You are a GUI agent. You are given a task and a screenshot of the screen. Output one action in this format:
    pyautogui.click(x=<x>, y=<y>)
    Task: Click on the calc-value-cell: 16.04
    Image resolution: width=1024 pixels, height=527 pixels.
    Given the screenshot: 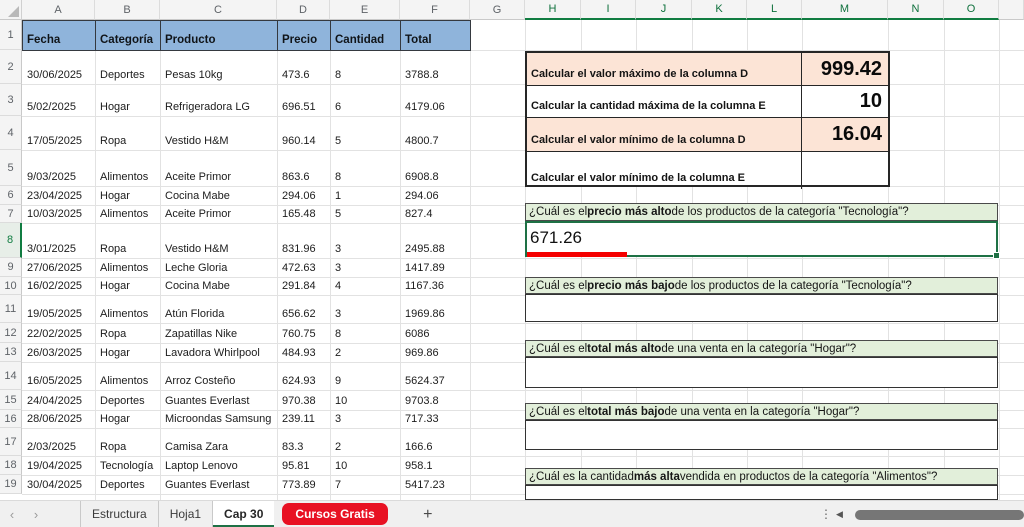 What is the action you would take?
    pyautogui.click(x=856, y=134)
    